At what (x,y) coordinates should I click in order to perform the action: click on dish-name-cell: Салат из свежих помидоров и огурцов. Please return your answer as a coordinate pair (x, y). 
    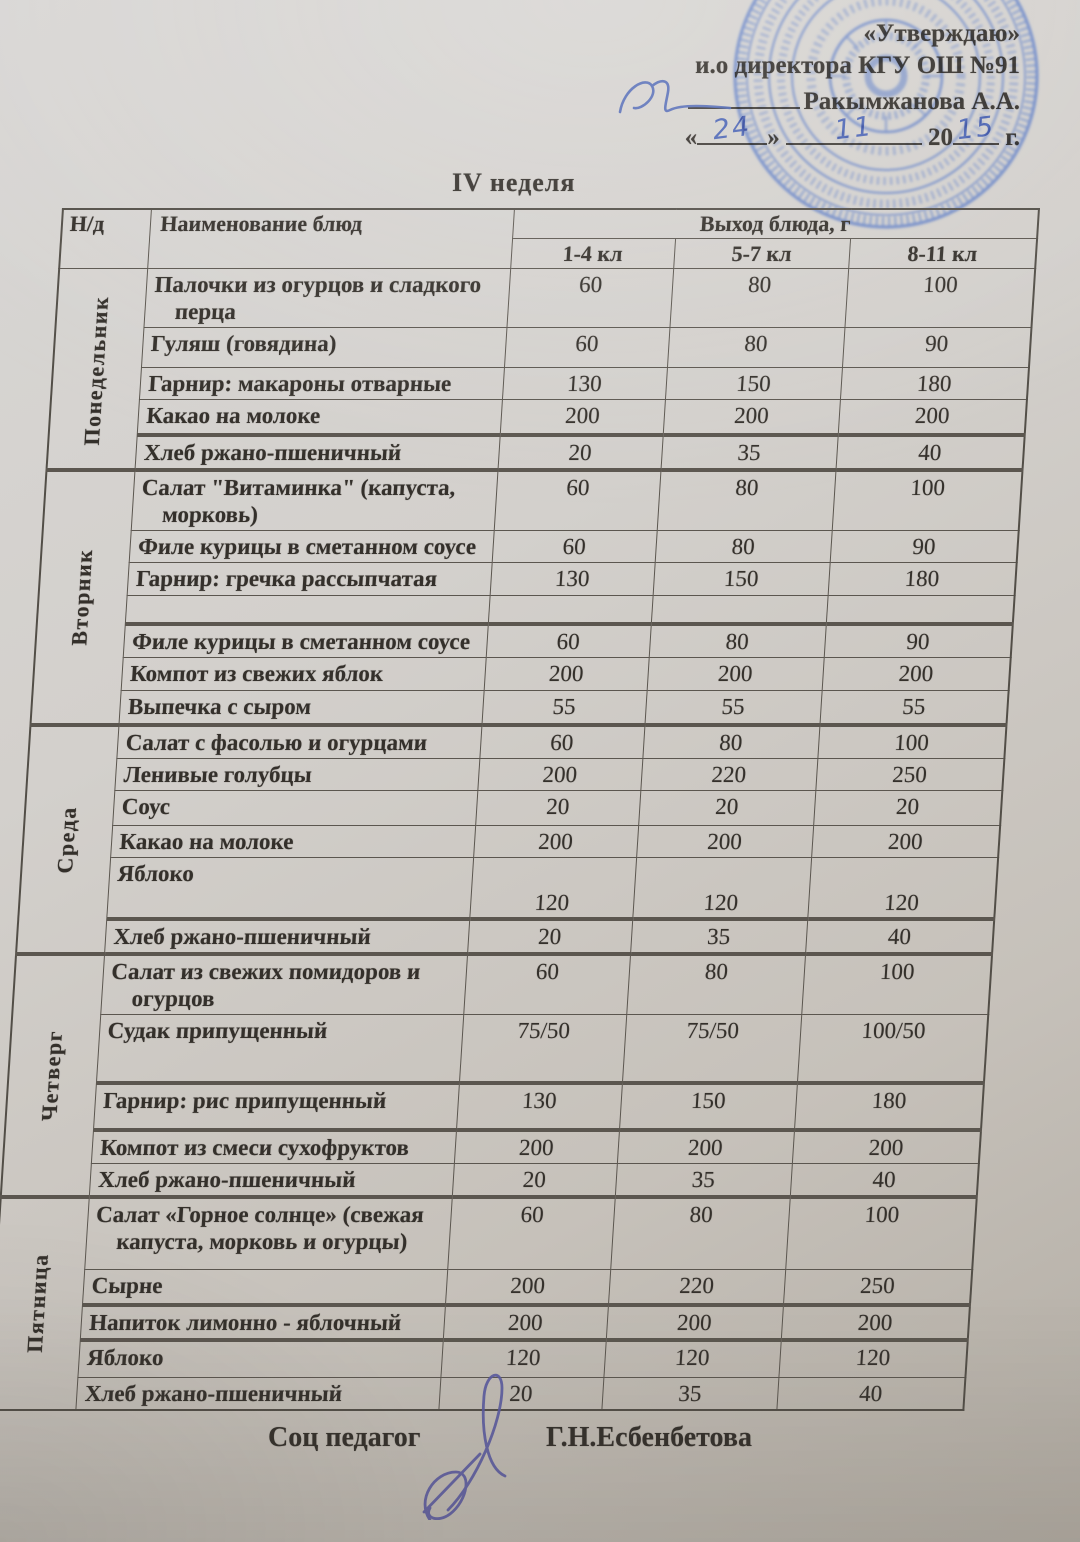
    Looking at the image, I should click on (284, 984).